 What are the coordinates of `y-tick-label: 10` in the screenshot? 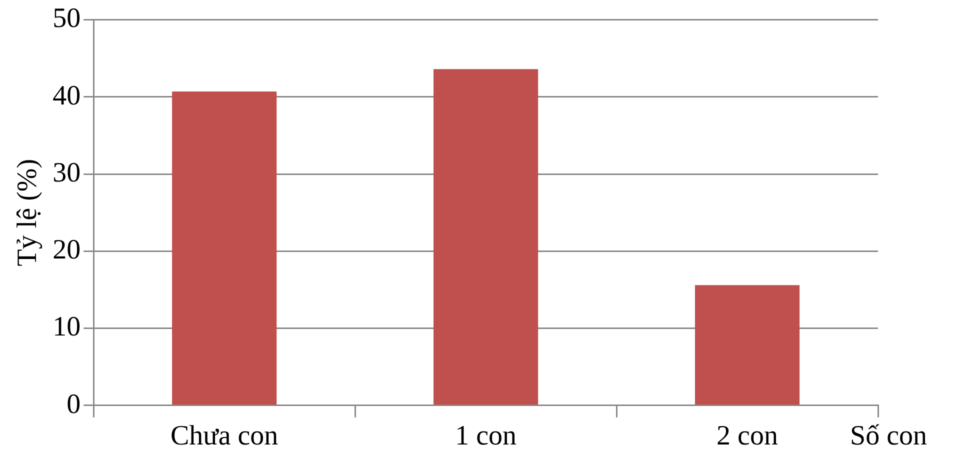 It's located at (66, 327).